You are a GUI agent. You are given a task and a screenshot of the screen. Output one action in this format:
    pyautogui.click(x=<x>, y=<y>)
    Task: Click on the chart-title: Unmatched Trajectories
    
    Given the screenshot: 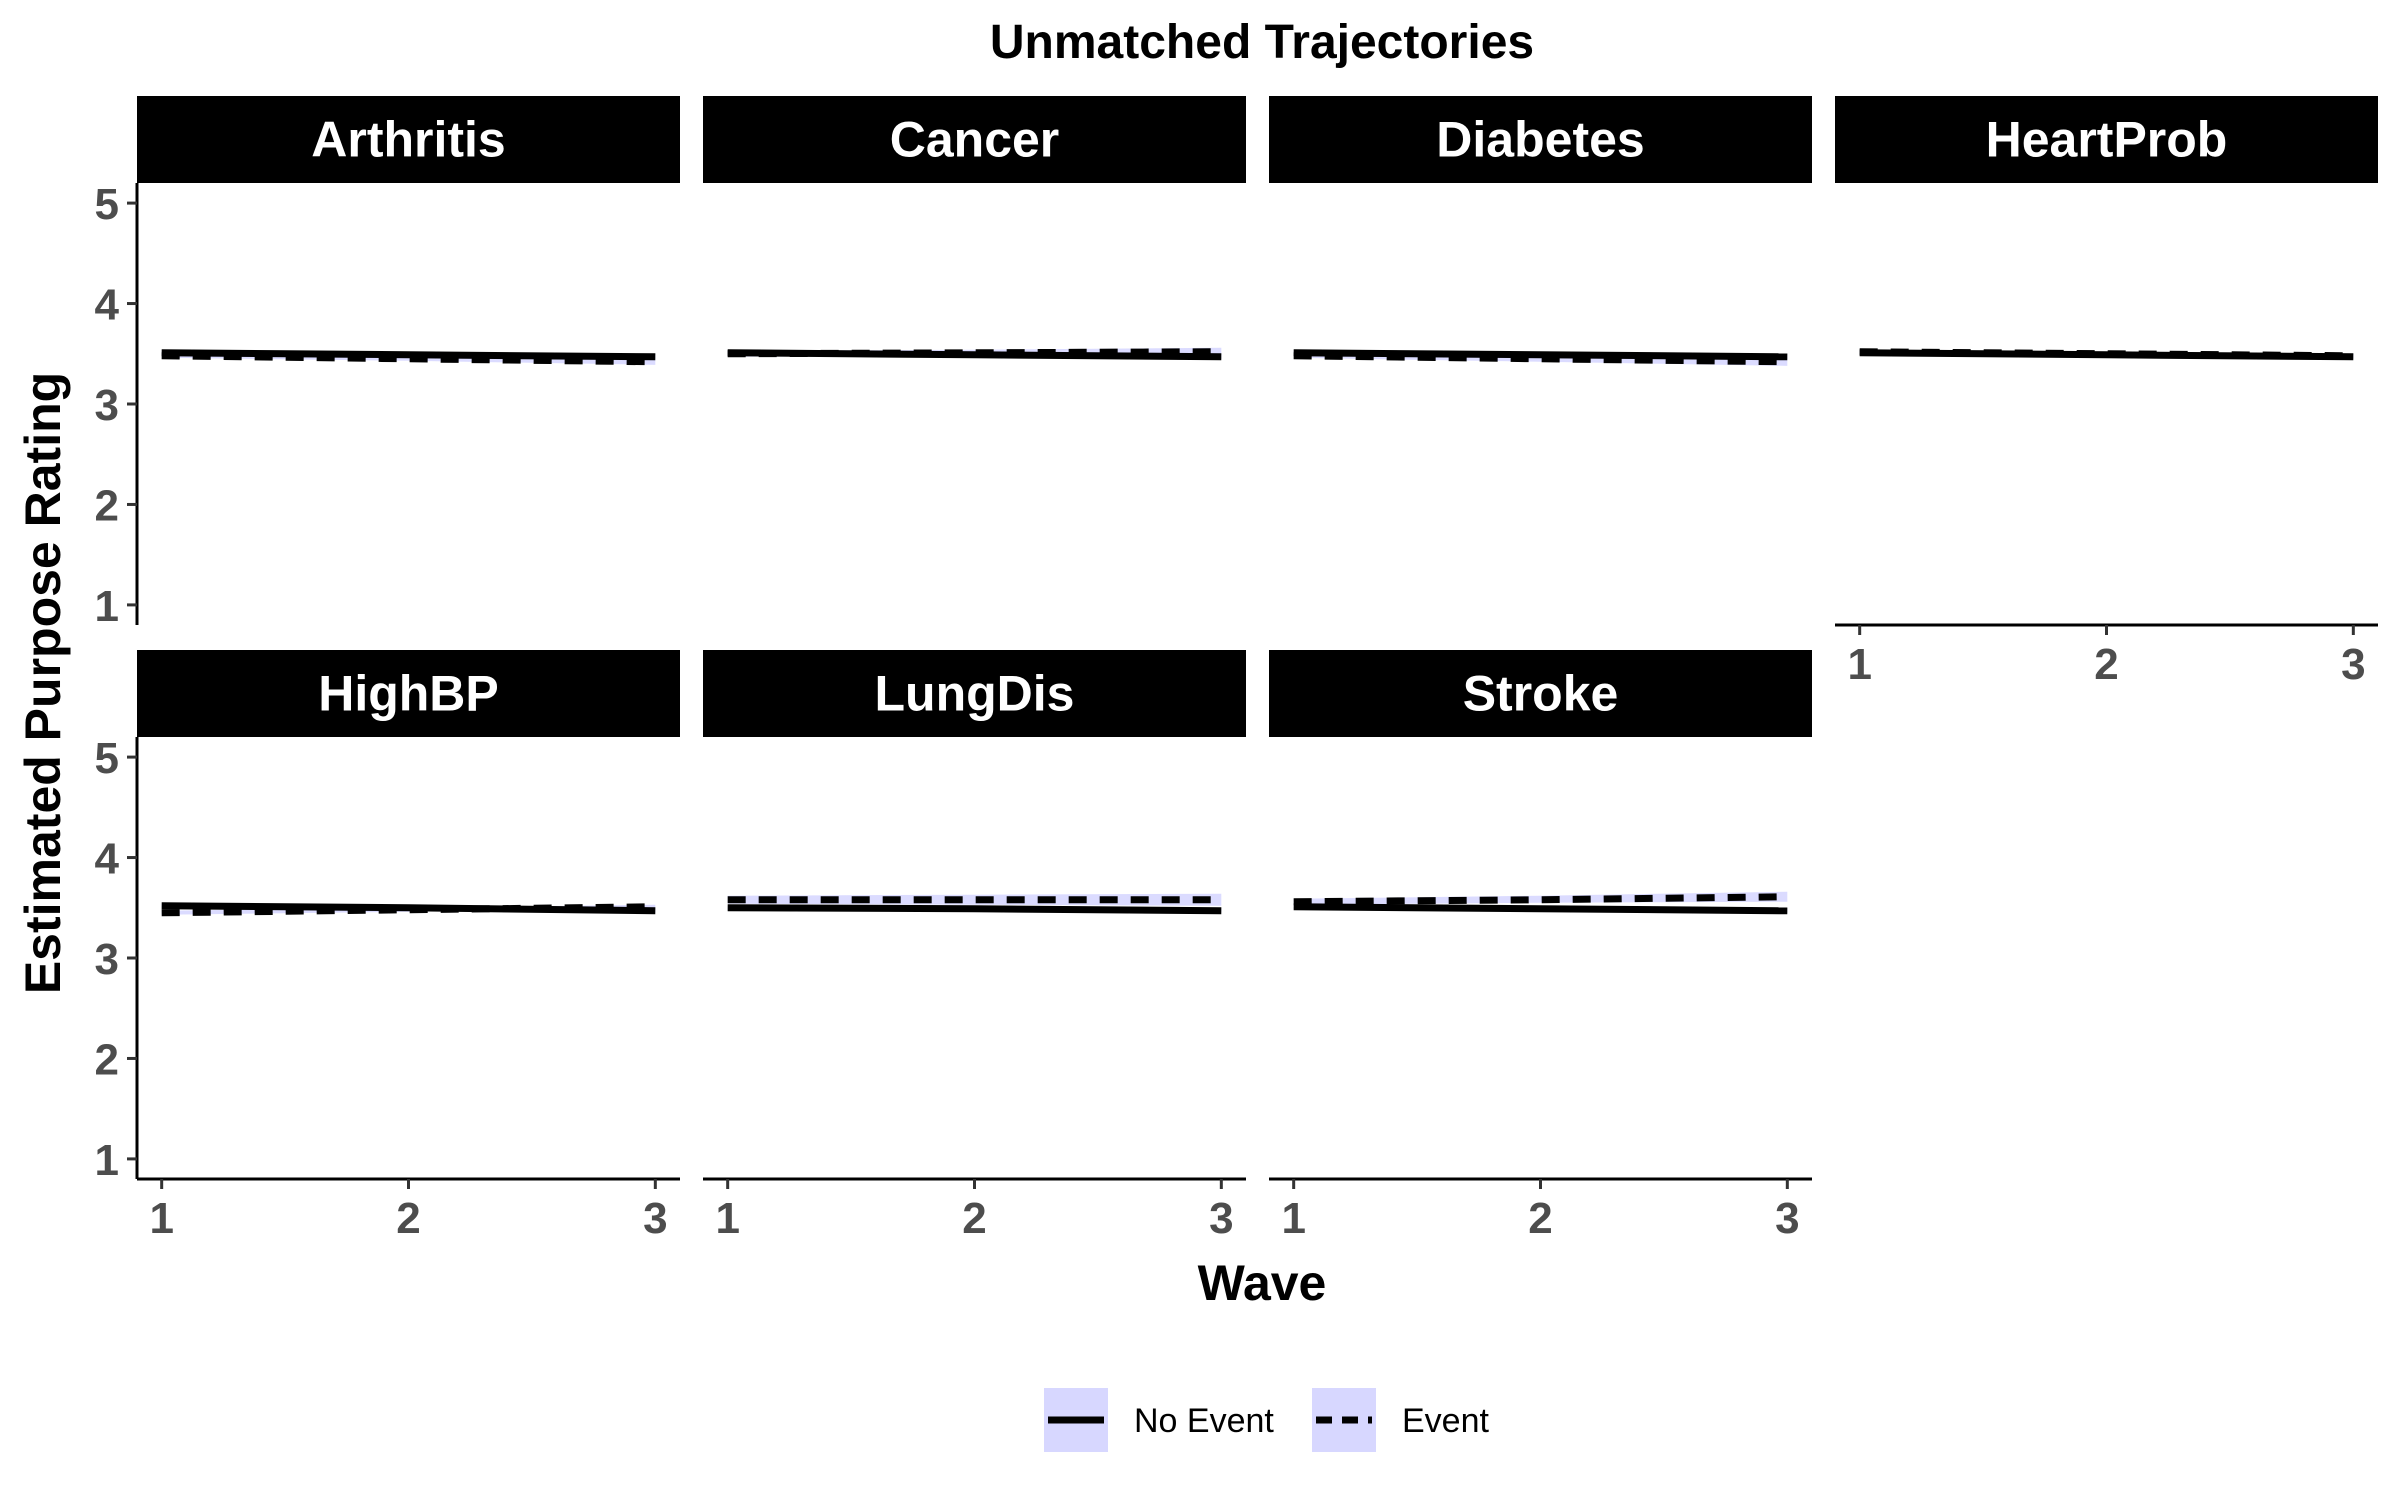 What is the action you would take?
    pyautogui.click(x=1262, y=42)
    